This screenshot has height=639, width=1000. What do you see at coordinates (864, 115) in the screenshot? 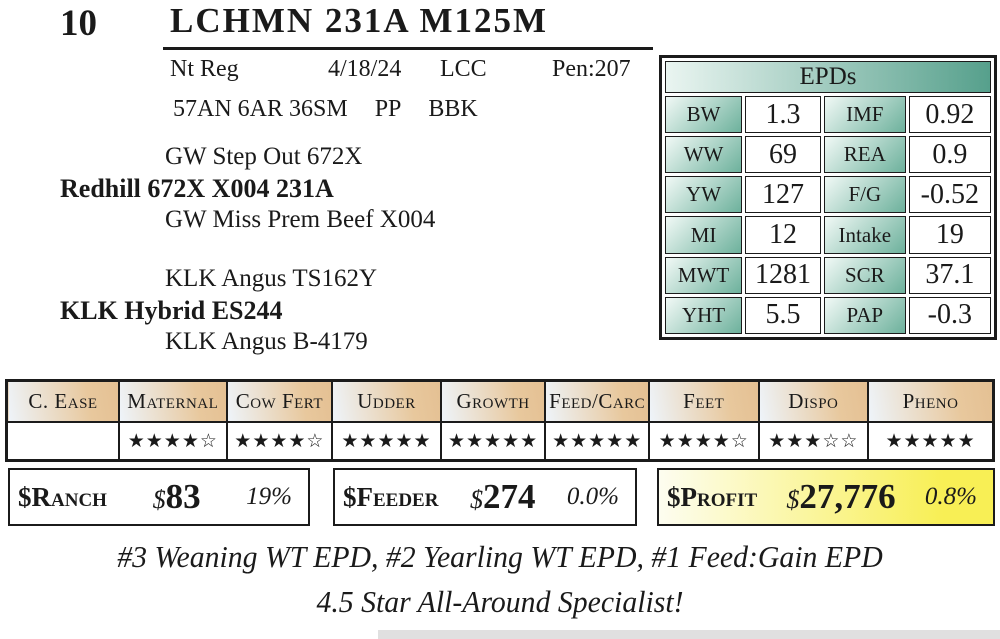
I see `epd-imf-label: IMF` at bounding box center [864, 115].